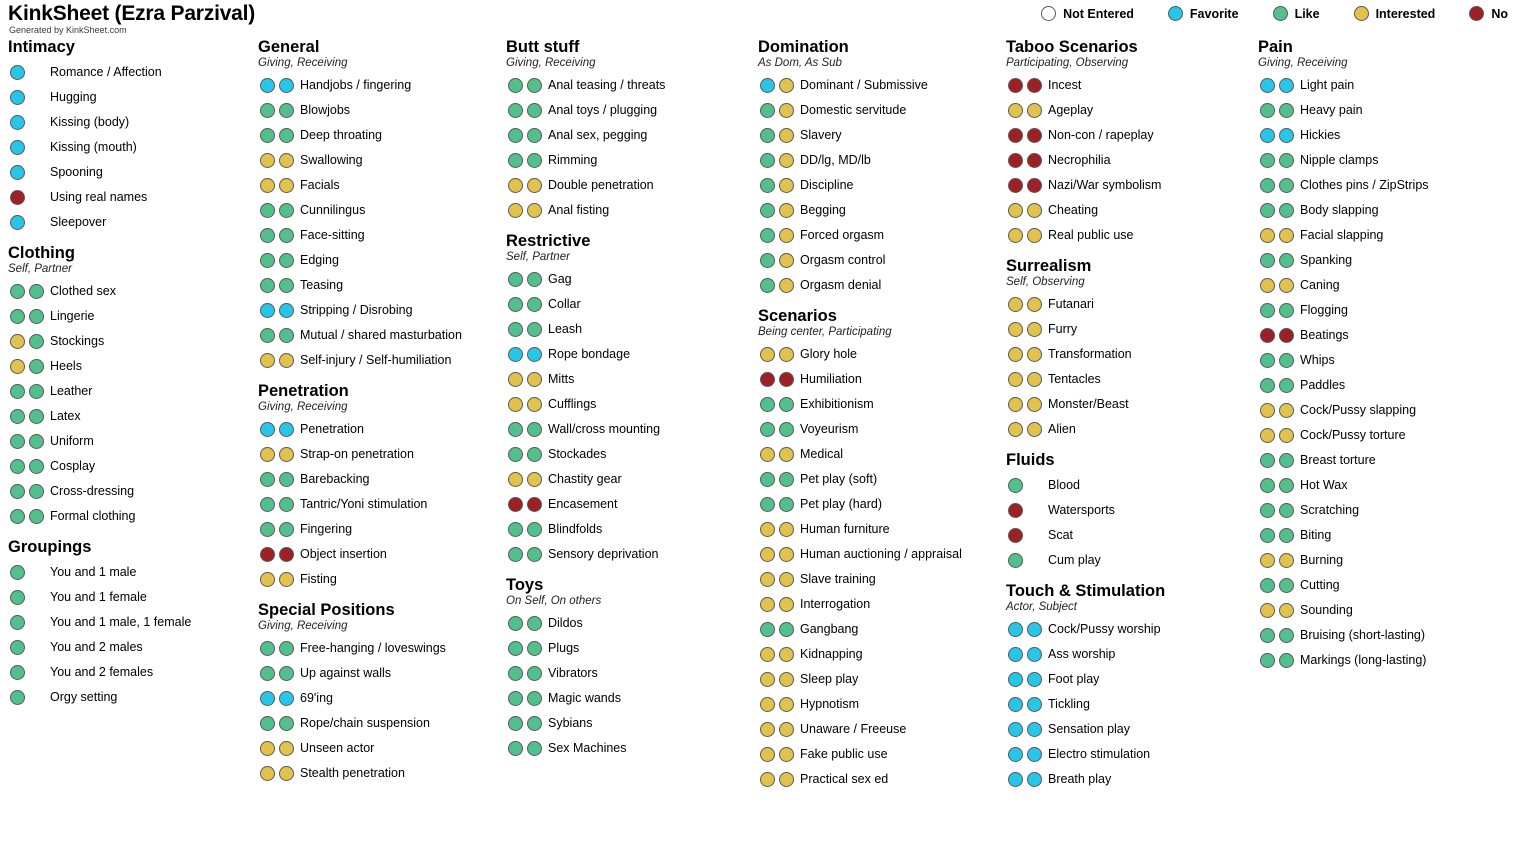  What do you see at coordinates (1131, 404) in the screenshot?
I see `kink-row: Monster/Beast` at bounding box center [1131, 404].